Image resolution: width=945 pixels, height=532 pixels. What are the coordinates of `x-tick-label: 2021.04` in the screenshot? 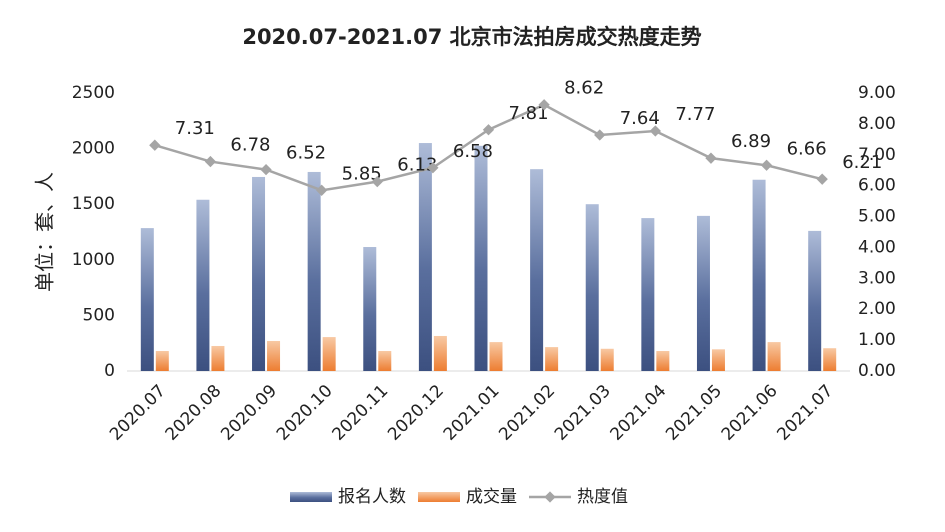 It's located at (639, 413).